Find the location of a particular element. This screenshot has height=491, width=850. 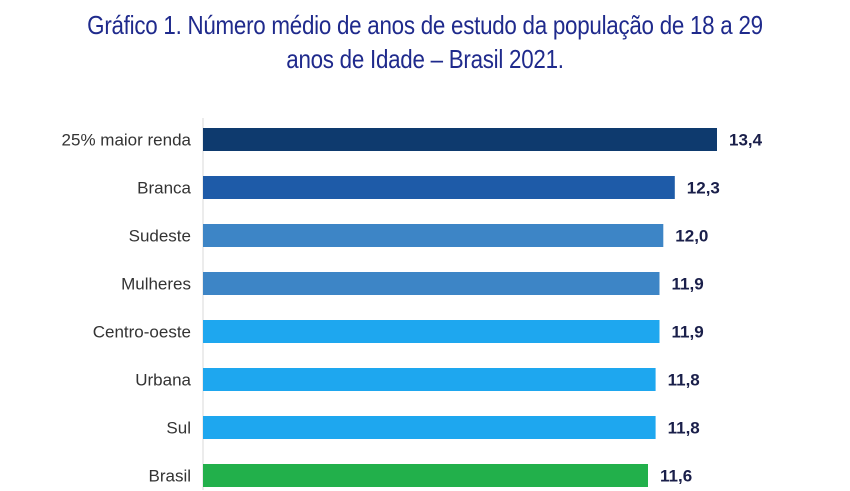

bar-branca is located at coordinates (439, 187).